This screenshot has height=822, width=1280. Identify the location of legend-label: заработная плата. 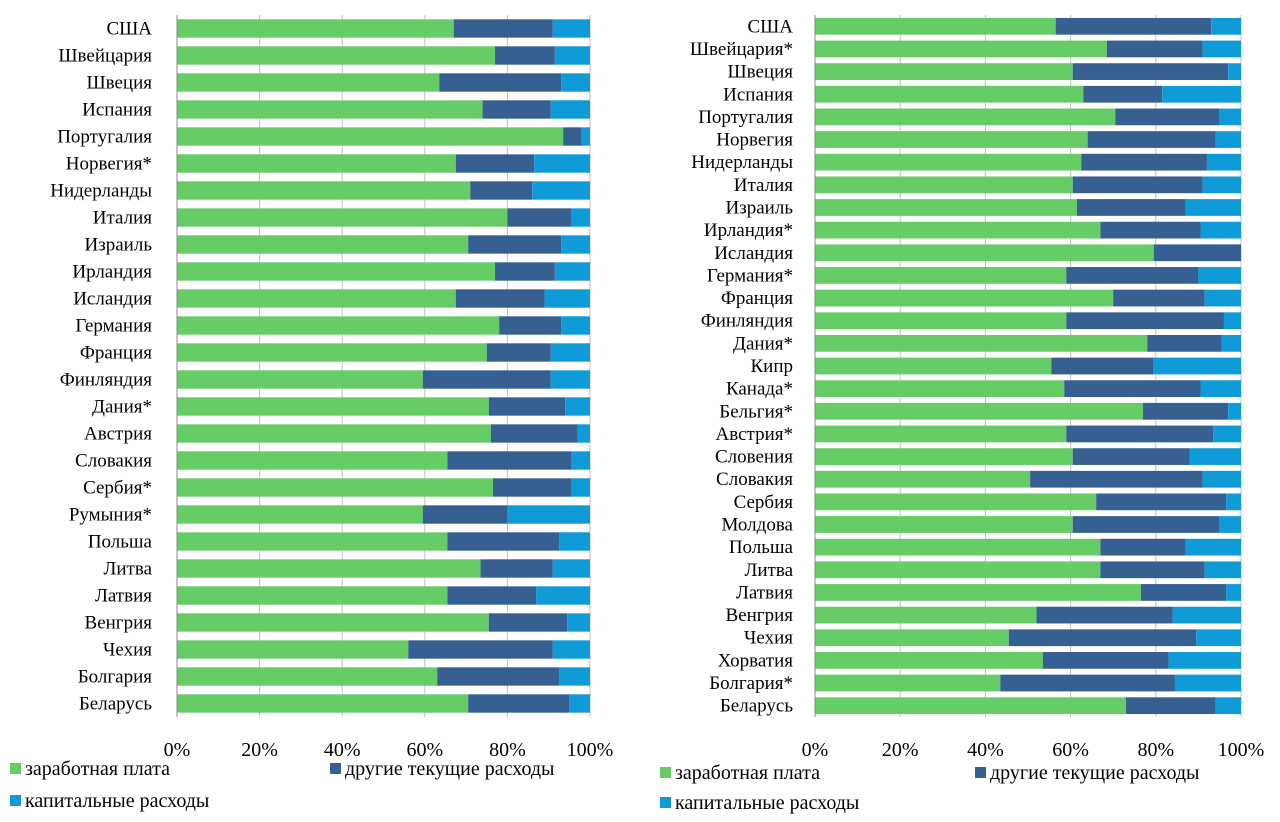
(747, 773).